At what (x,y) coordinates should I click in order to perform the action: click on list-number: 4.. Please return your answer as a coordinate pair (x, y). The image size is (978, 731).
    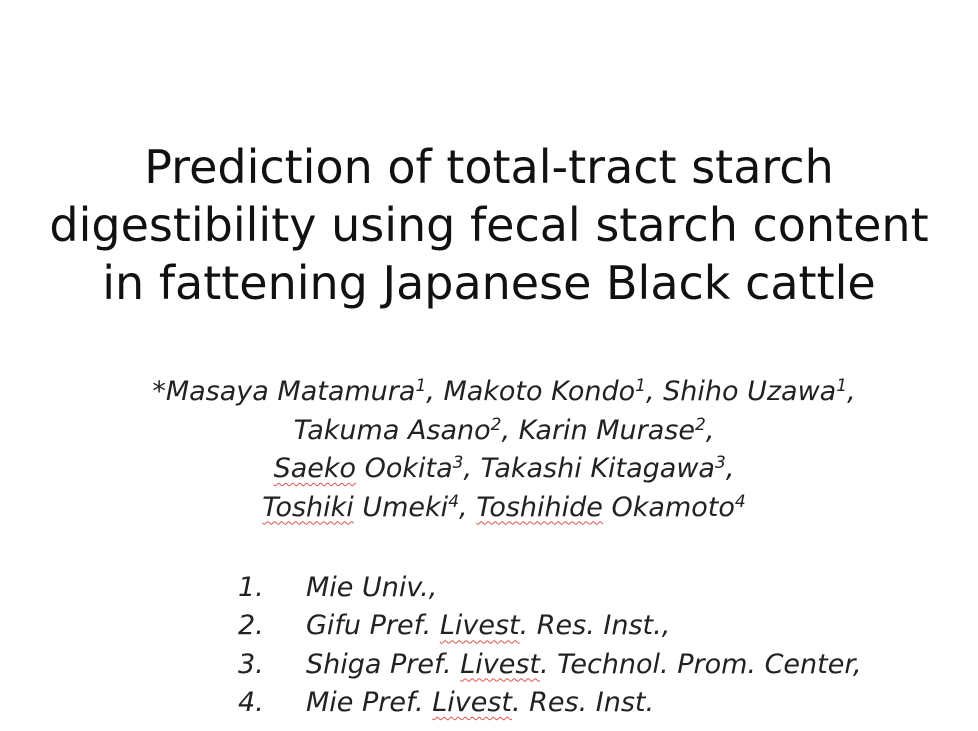
    Looking at the image, I should click on (251, 702).